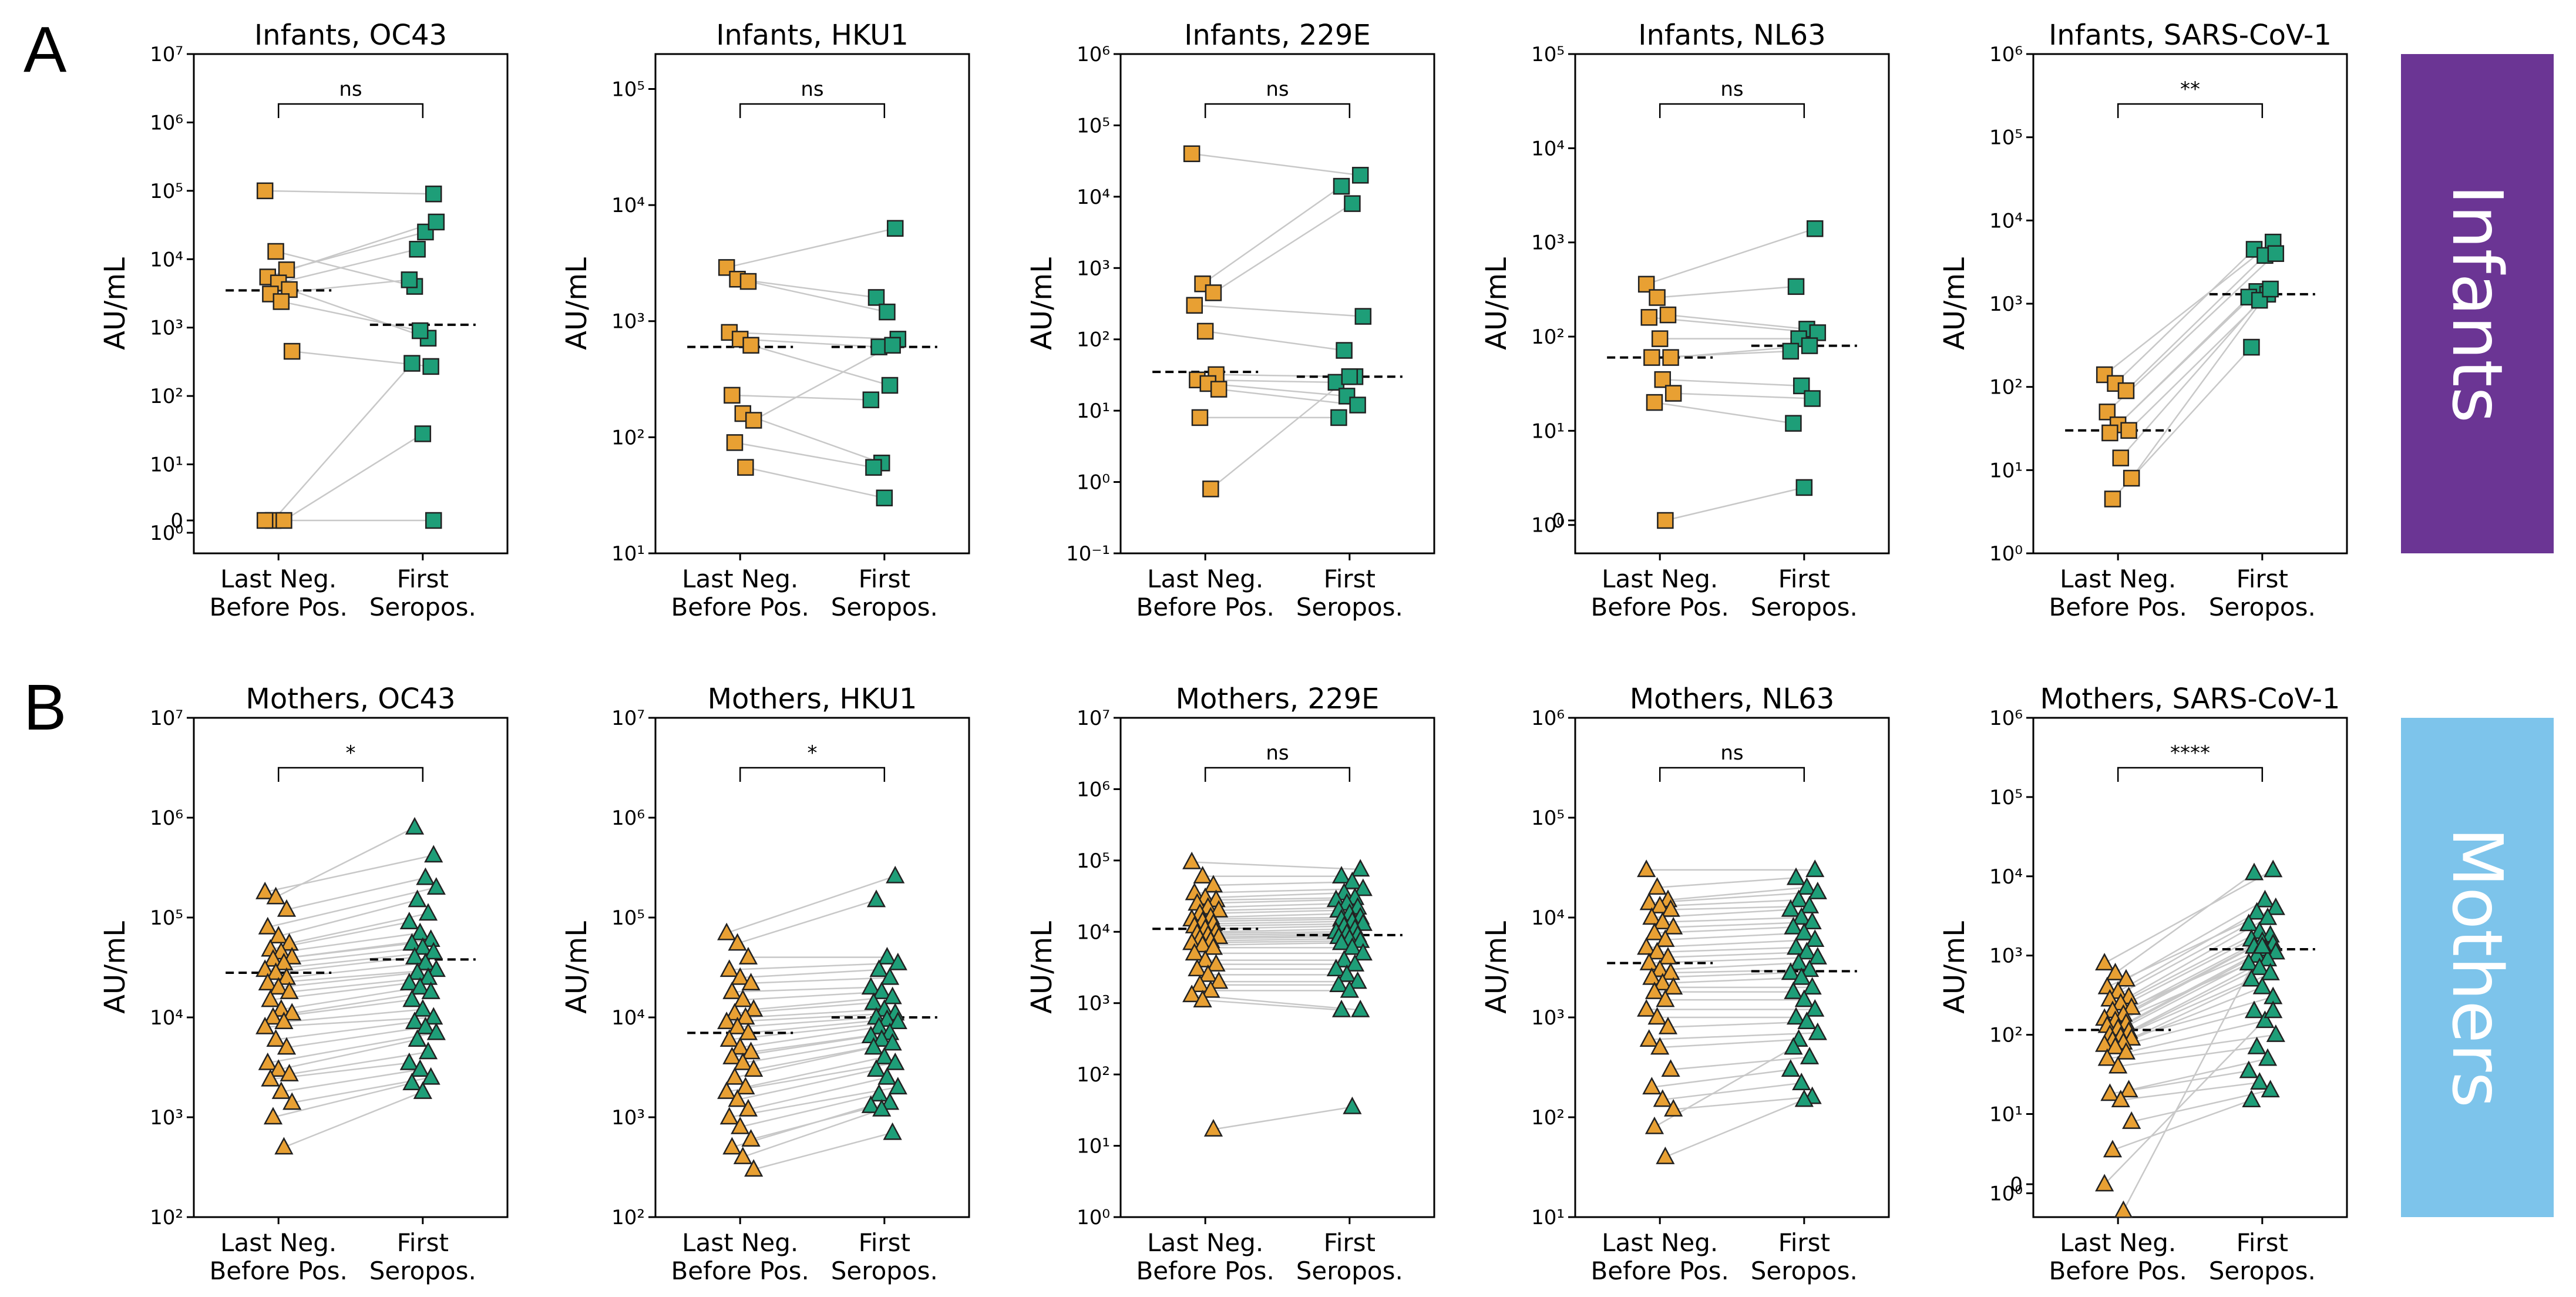 This screenshot has height=1297, width=2576. What do you see at coordinates (2477, 304) in the screenshot?
I see `infants-band: Infants` at bounding box center [2477, 304].